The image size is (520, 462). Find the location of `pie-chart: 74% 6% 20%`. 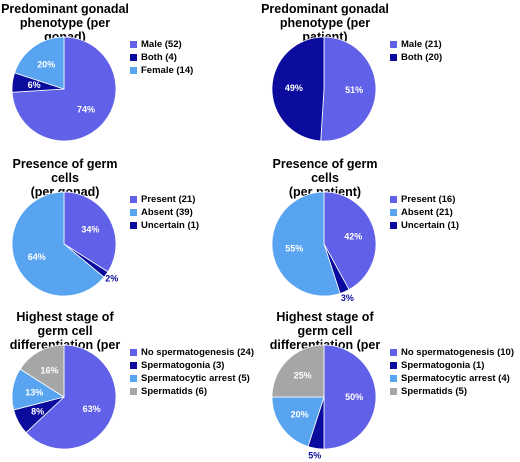

pie-chart: 74% 6% 20% is located at coordinates (64, 89).